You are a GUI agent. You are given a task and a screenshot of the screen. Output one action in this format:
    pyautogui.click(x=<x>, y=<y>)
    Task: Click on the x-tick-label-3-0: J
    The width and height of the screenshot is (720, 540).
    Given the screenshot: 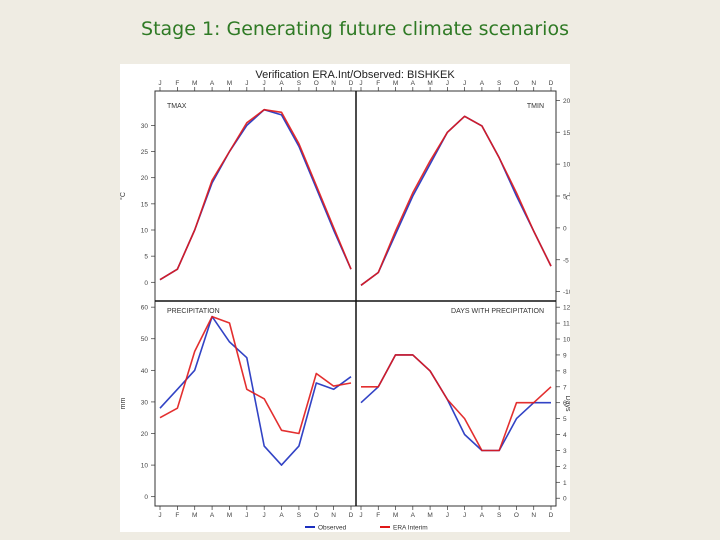 What is the action you would take?
    pyautogui.click(x=360, y=515)
    